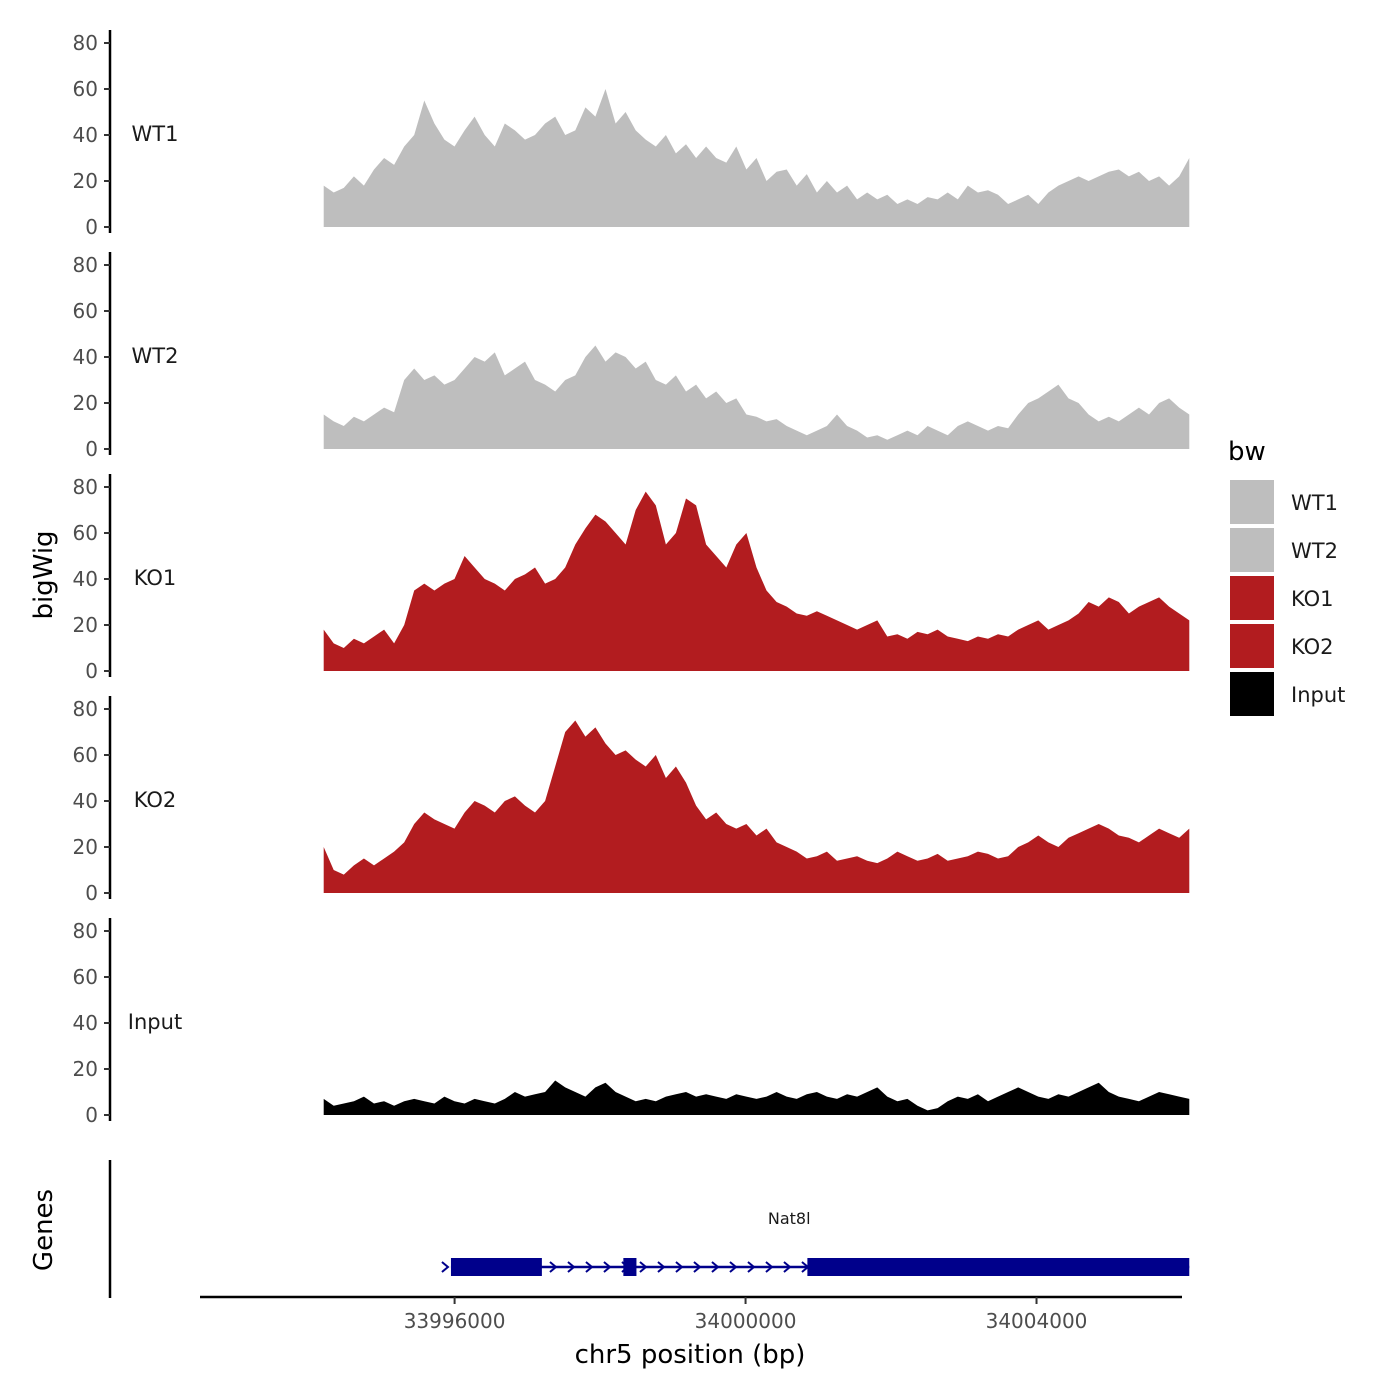 Image resolution: width=1400 pixels, height=1400 pixels. Describe the element at coordinates (155, 356) in the screenshot. I see `track-label: WT2` at that location.